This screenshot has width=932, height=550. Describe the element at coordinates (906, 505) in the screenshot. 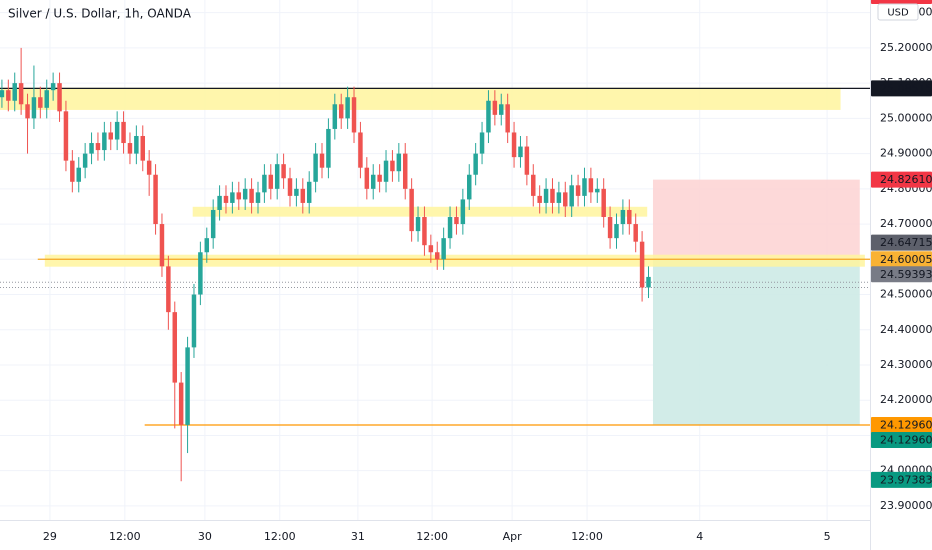

I see `y-tick-label: 23.90000` at that location.